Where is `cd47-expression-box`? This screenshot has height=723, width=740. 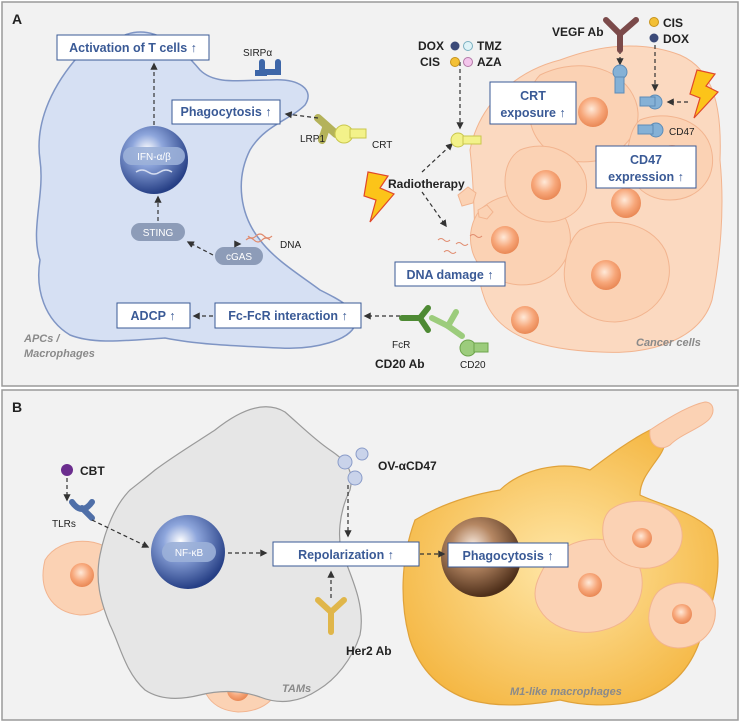 cd47-expression-box is located at coordinates (646, 167).